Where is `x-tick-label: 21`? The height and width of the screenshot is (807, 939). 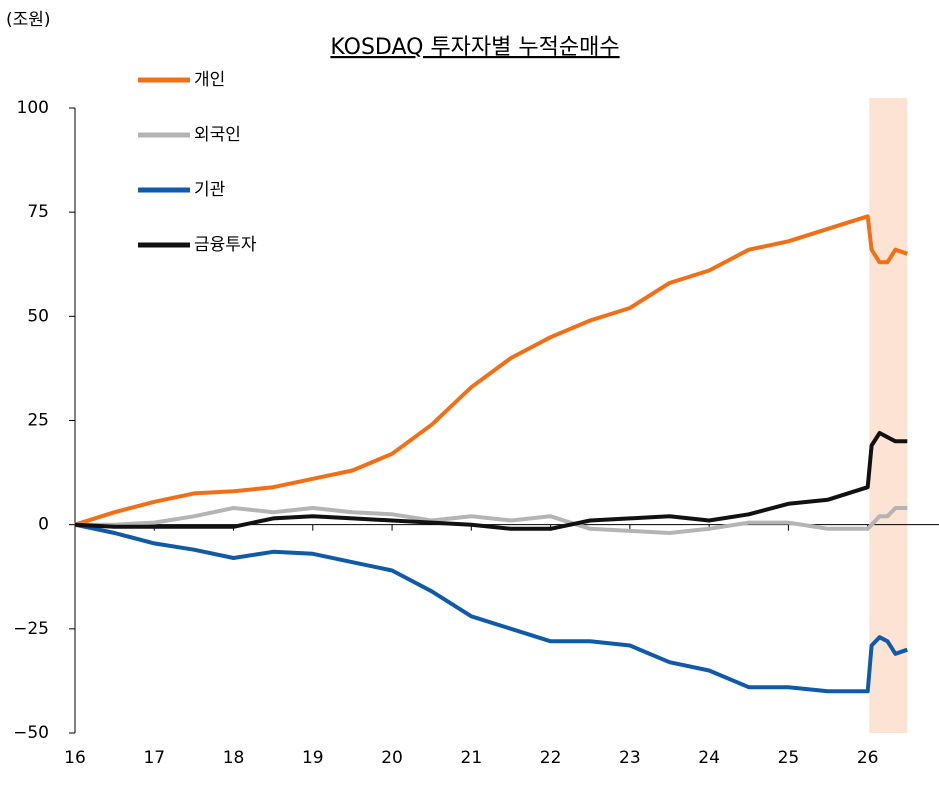
x-tick-label: 21 is located at coordinates (472, 758).